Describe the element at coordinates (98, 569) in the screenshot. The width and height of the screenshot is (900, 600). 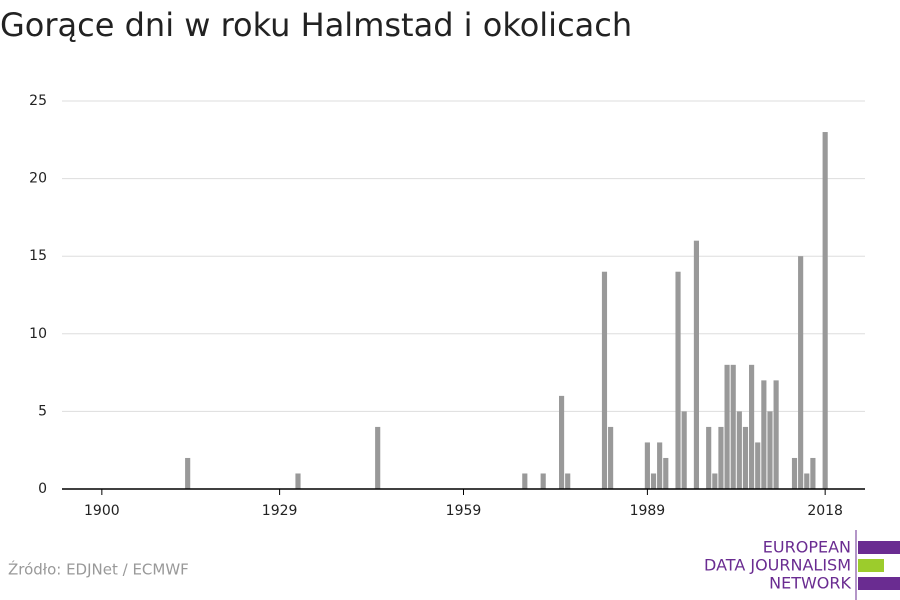
I see `source: Źródło: EDJNet / ECMWF` at that location.